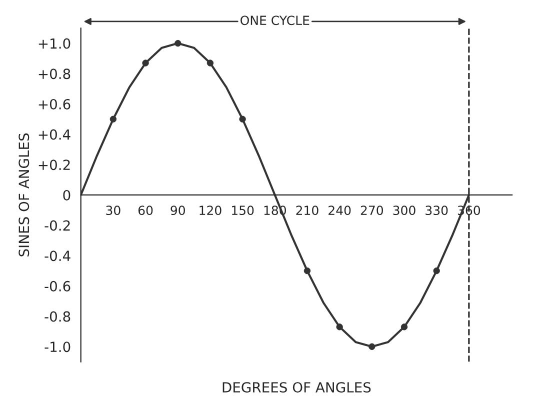 The height and width of the screenshot is (402, 539). What do you see at coordinates (243, 211) in the screenshot?
I see `x-tick-label: 150` at bounding box center [243, 211].